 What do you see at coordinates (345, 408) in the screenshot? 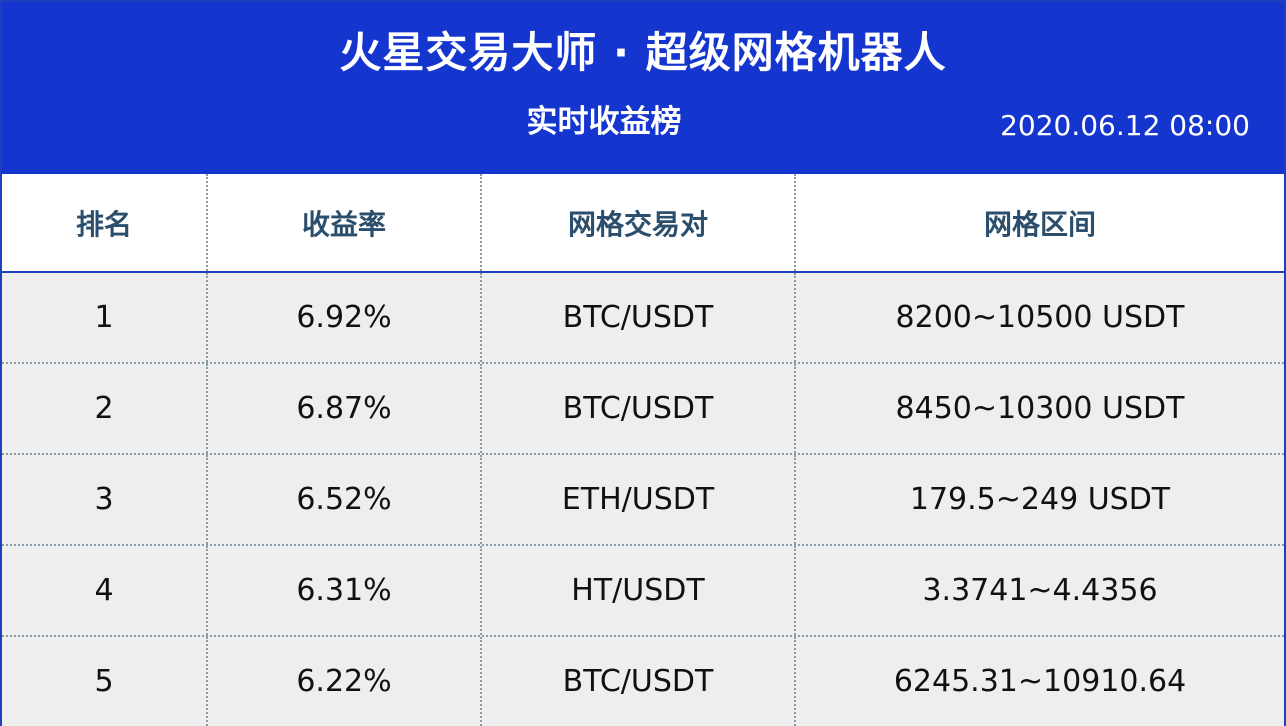
I see `yield-cell: 6.87%` at bounding box center [345, 408].